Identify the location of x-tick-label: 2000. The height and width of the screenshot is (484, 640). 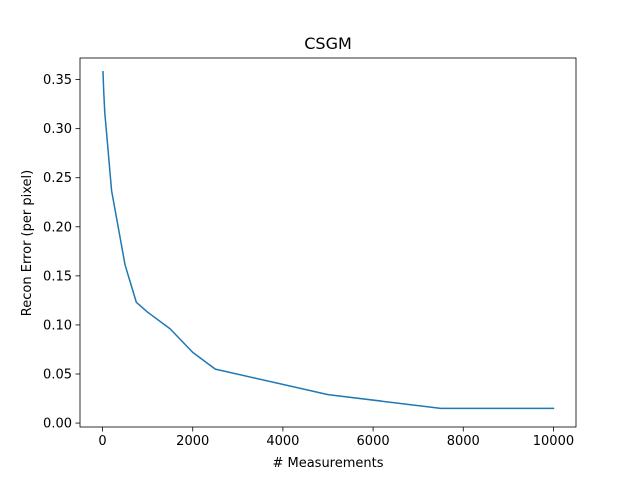
(192, 441).